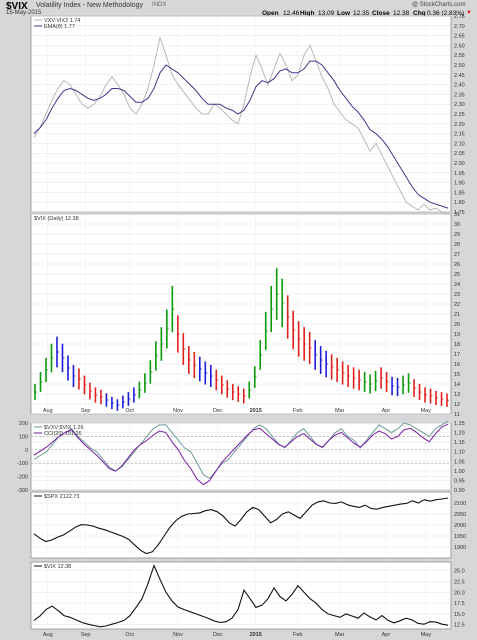 The width and height of the screenshot is (477, 640). Describe the element at coordinates (459, 462) in the screenshot. I see `cci-right-tick-label: 1.05` at that location.